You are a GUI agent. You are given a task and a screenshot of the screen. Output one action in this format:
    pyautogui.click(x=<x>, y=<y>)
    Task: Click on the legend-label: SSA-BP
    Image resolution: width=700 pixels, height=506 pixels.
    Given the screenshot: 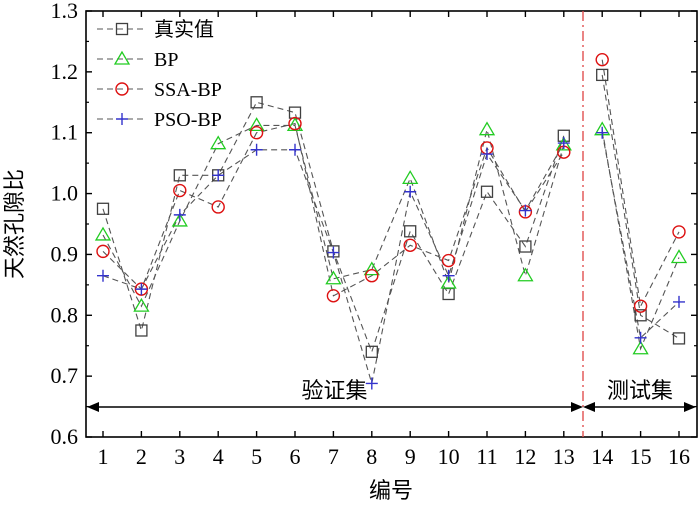 What is the action you would take?
    pyautogui.click(x=188, y=90)
    